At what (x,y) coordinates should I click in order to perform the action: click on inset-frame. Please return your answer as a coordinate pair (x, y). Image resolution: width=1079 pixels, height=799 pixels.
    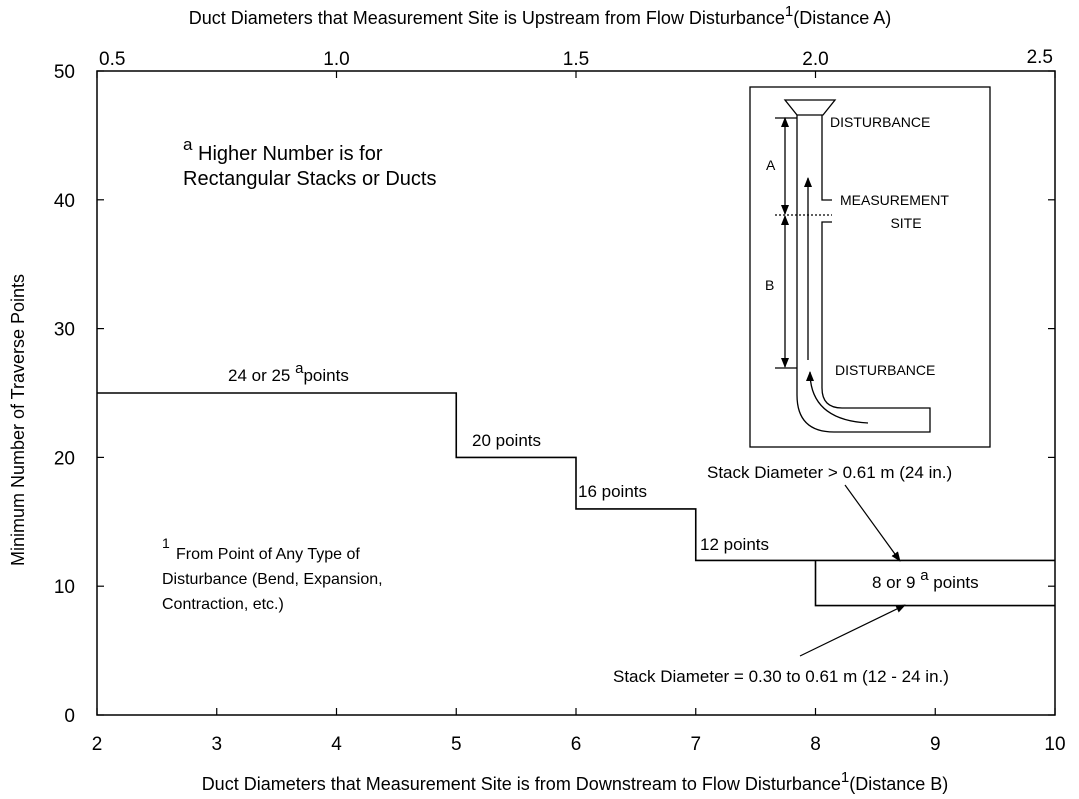
    Looking at the image, I should click on (870, 267).